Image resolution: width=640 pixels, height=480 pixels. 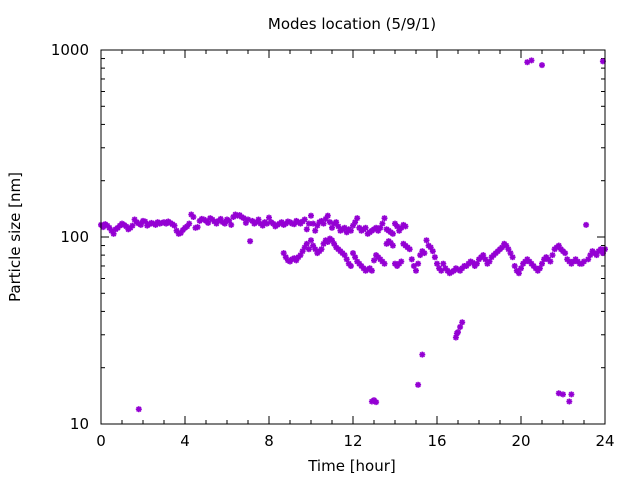 What do you see at coordinates (436, 441) in the screenshot?
I see `x-tick-label: 16` at bounding box center [436, 441].